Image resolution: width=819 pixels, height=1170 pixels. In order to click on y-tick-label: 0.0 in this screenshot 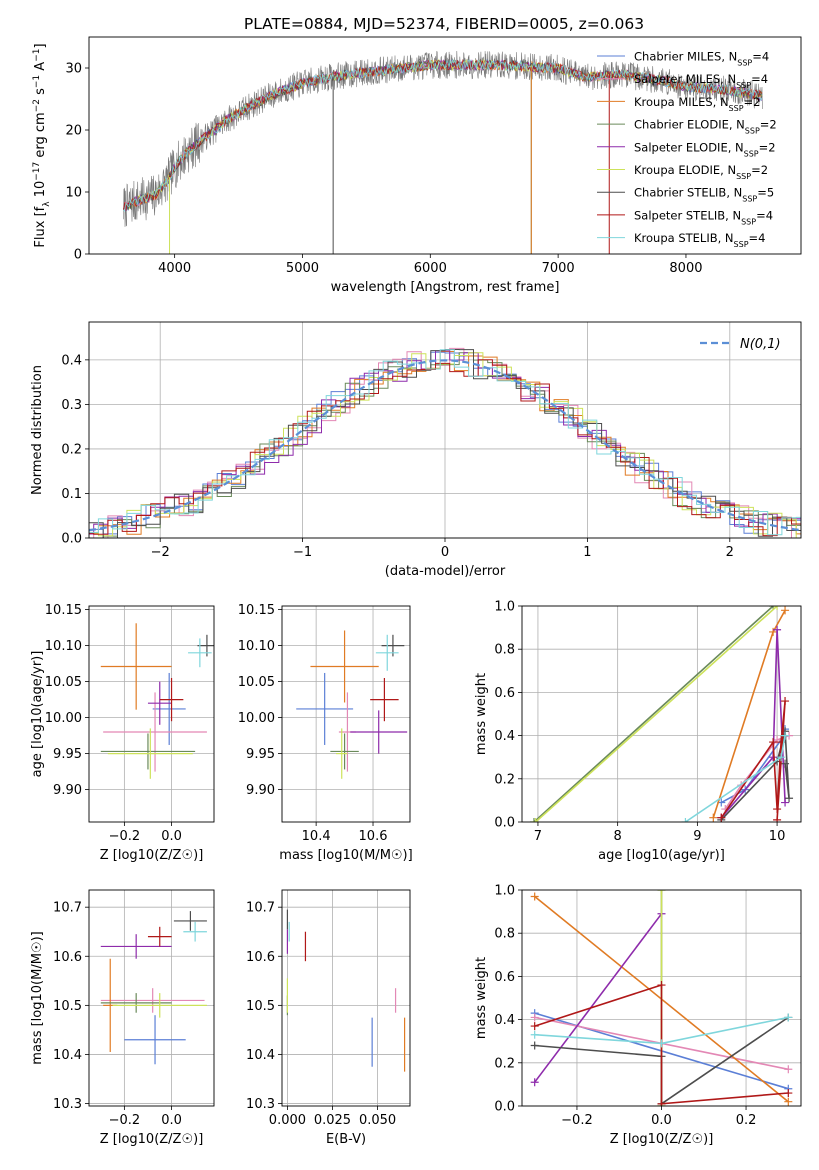, I will do `click(504, 823)`.